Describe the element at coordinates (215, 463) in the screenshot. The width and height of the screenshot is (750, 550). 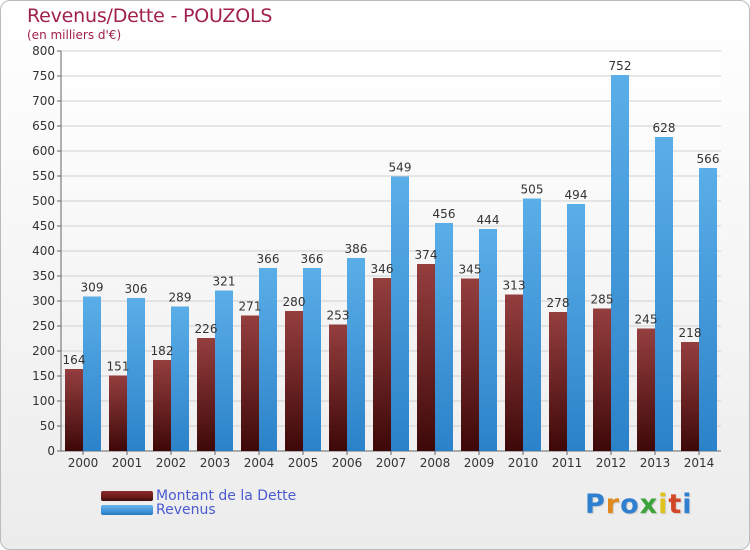
I see `x-tick-label: 2003` at that location.